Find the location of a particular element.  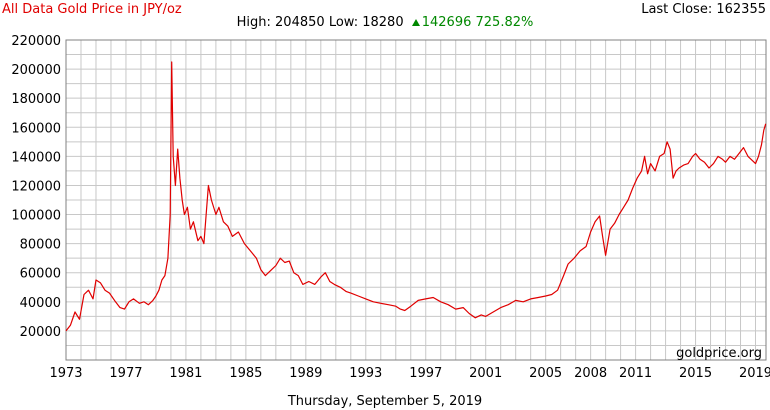

change-value: 142696 is located at coordinates (446, 22).